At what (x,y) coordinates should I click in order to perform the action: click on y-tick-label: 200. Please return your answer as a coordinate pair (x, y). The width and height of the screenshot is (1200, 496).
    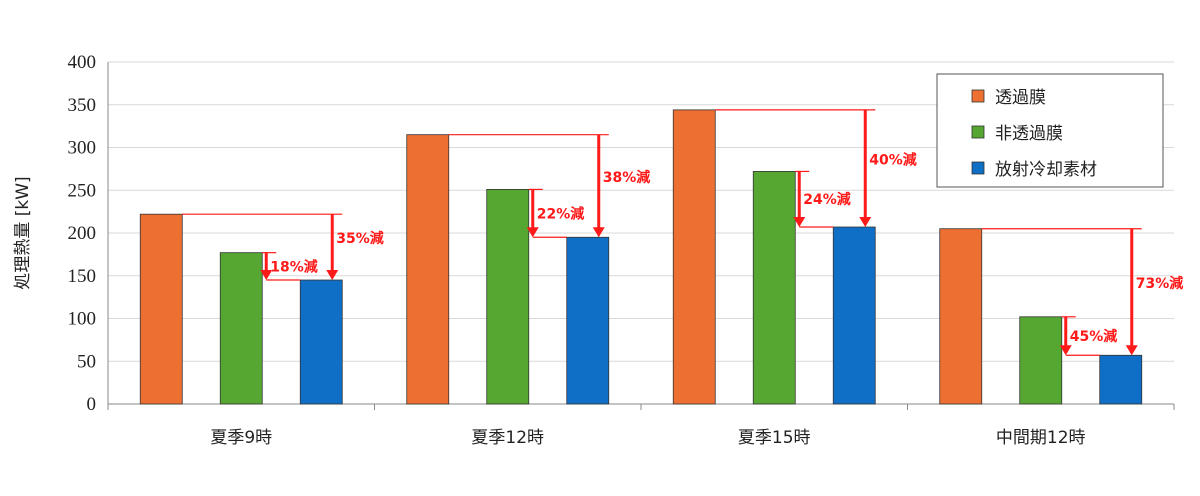
    Looking at the image, I should click on (82, 233).